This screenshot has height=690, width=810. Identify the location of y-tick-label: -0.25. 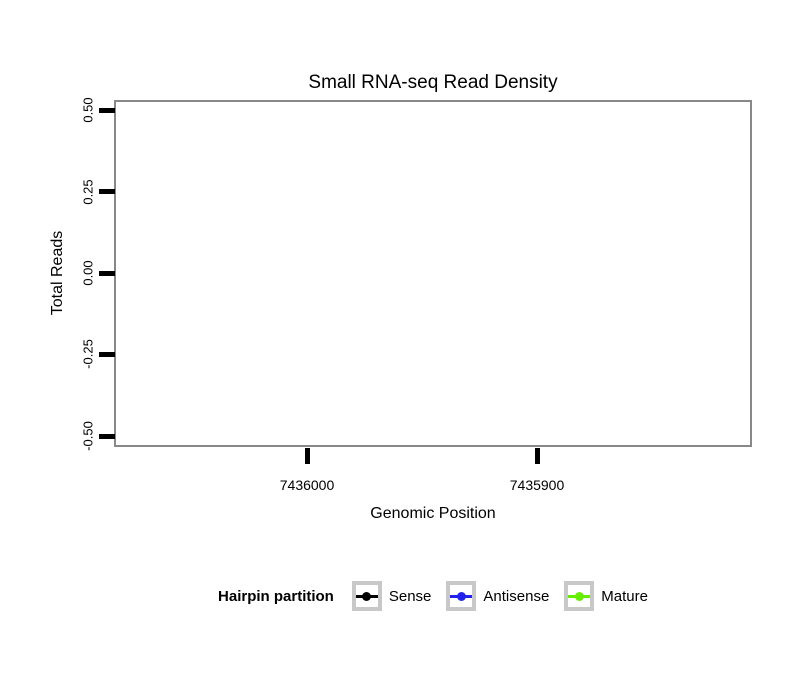
(88, 354).